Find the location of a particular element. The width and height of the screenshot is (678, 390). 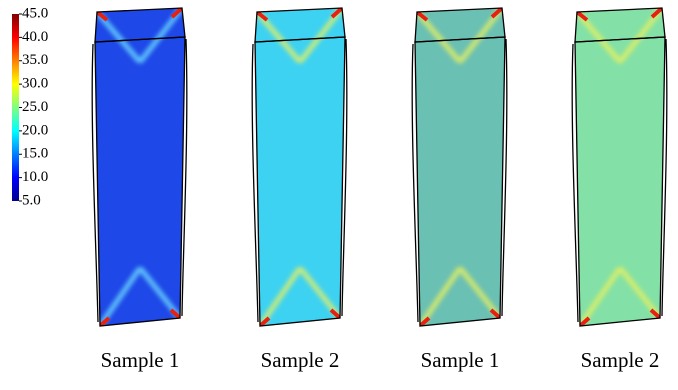

tick-label: 15.0 is located at coordinates (35, 154).